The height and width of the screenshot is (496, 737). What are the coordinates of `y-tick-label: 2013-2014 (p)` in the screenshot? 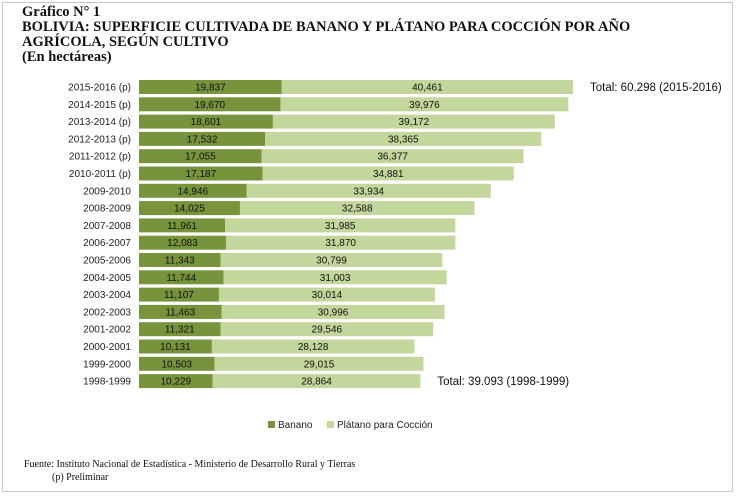 It's located at (99, 122).